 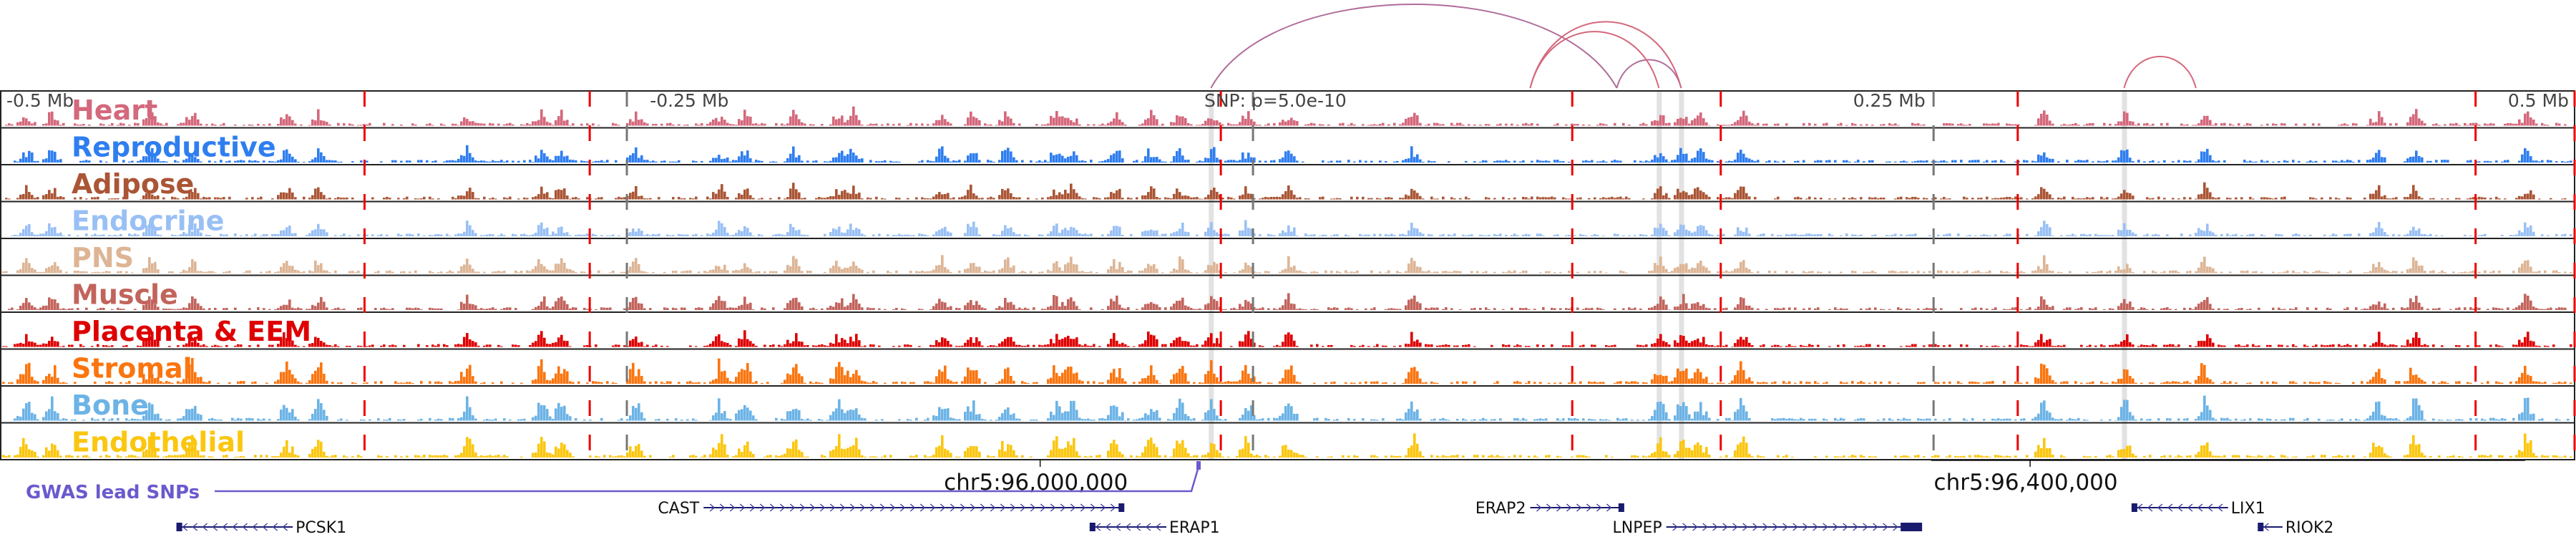 I want to click on track-bone, so click(x=1287, y=404).